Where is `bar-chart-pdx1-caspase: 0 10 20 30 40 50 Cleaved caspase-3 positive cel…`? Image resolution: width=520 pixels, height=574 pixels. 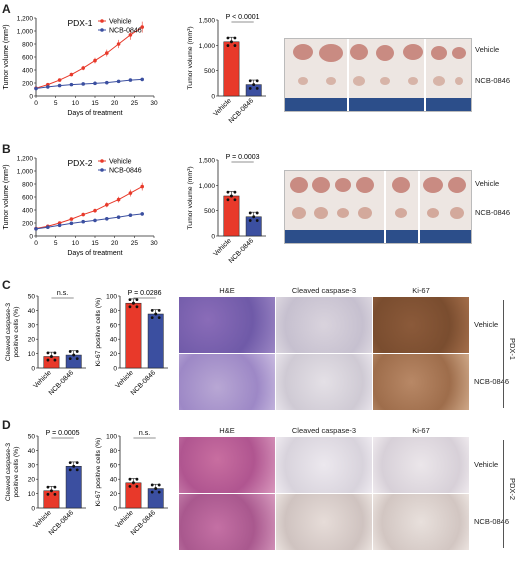 bar-chart-pdx1-caspase: 0 10 20 30 40 50 Cleaved caspase-3 positive cel… is located at coordinates (45, 343).